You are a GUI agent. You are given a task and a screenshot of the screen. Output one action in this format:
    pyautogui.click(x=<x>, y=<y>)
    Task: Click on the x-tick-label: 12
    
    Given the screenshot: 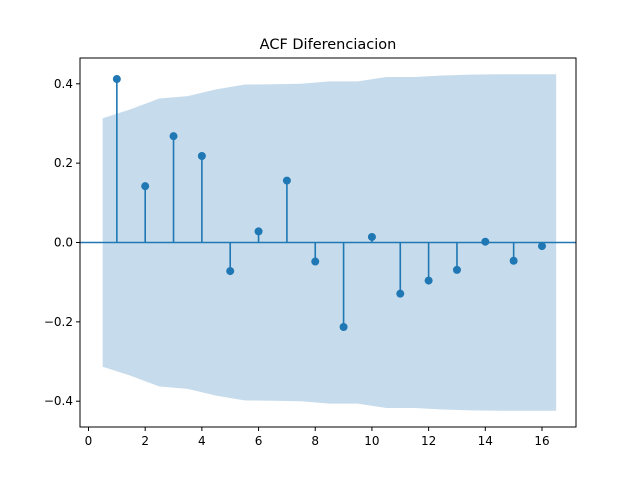 What is the action you would take?
    pyautogui.click(x=428, y=441)
    